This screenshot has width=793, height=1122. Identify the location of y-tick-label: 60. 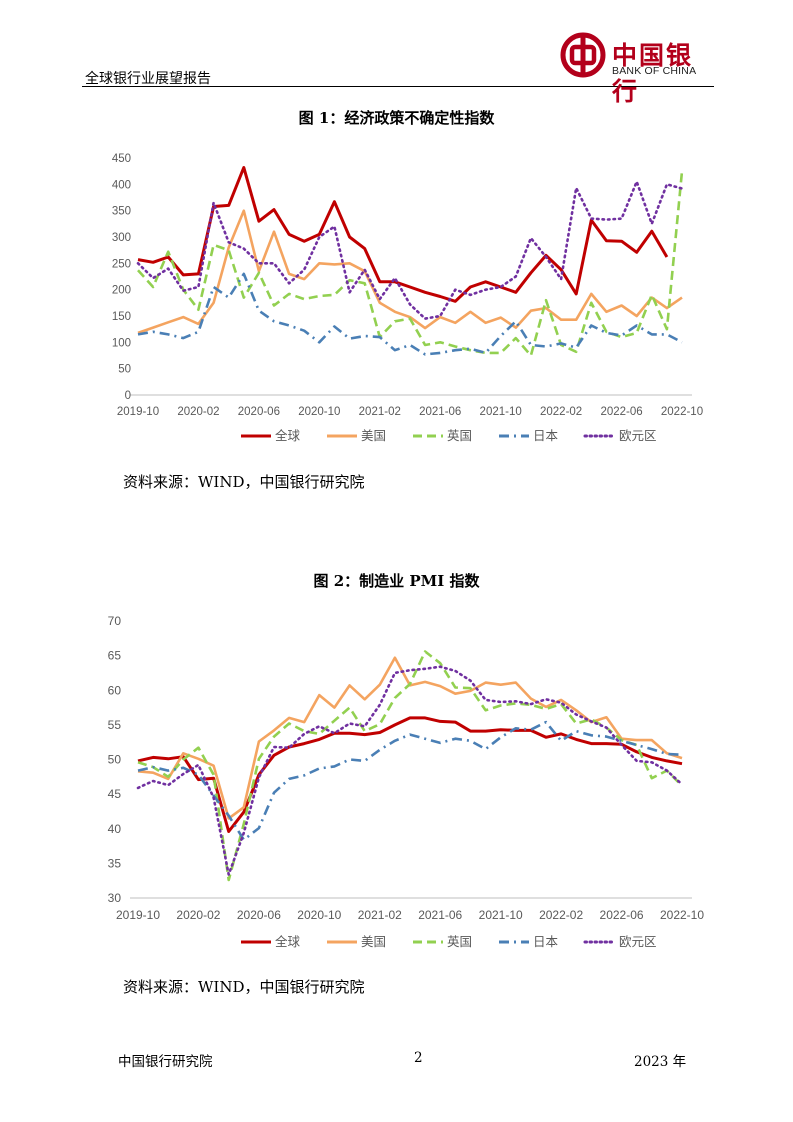
(115, 690).